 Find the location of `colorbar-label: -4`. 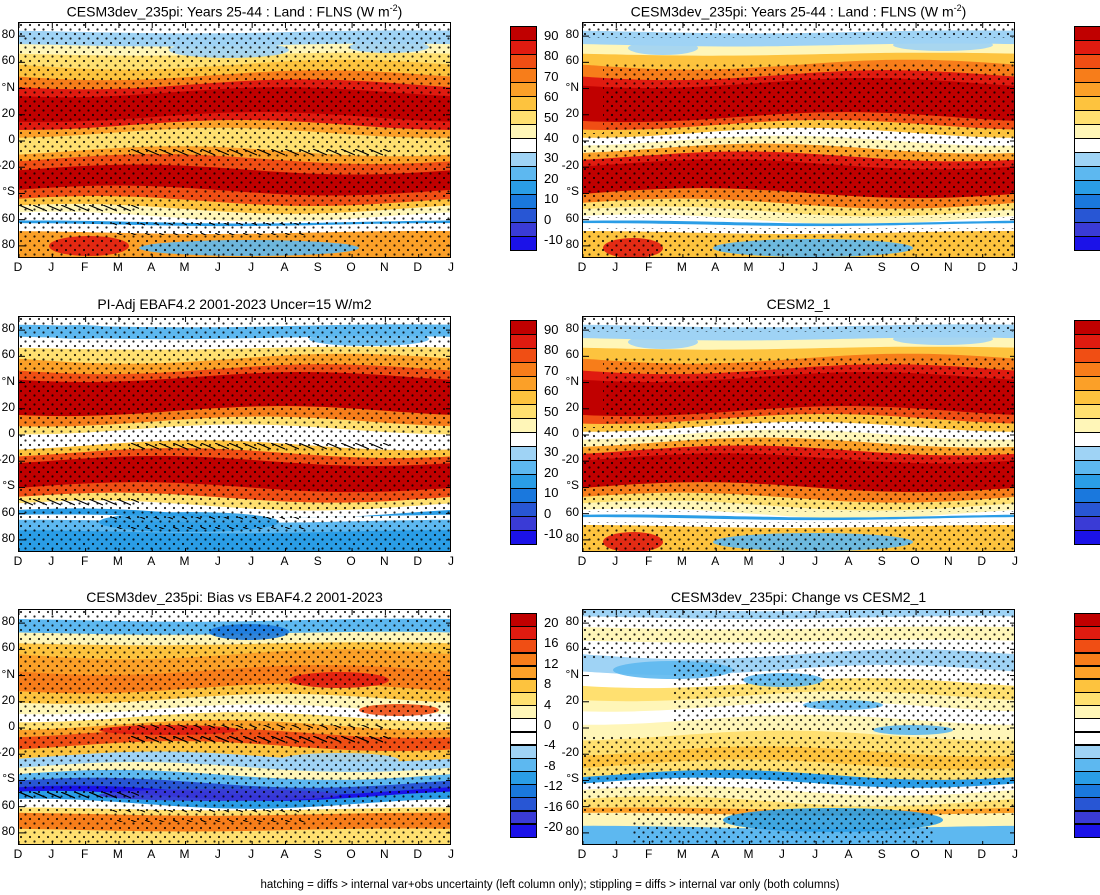

colorbar-label: -4 is located at coordinates (550, 745).